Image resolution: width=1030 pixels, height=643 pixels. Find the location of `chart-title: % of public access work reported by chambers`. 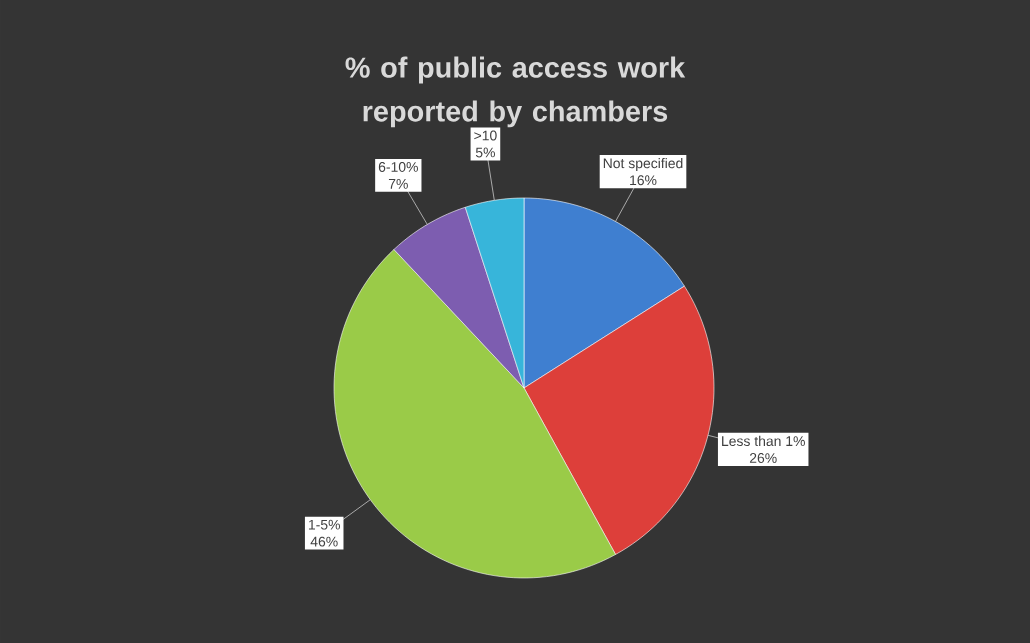

chart-title: % of public access work reported by chambers is located at coordinates (515, 92).